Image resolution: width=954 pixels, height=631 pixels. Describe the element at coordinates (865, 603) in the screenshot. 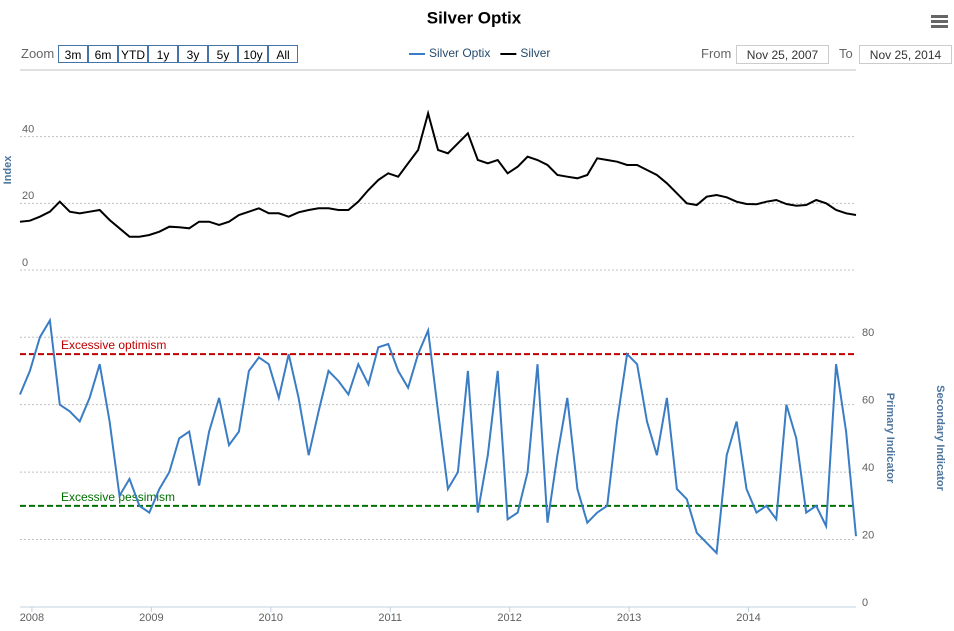

I see `y2-tick-label: 0` at that location.